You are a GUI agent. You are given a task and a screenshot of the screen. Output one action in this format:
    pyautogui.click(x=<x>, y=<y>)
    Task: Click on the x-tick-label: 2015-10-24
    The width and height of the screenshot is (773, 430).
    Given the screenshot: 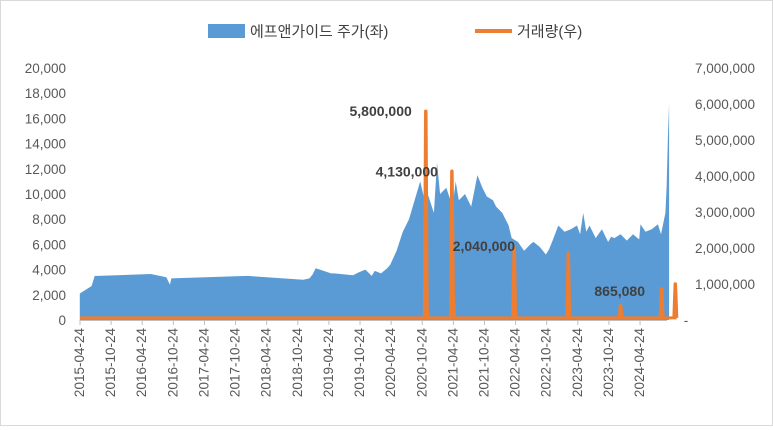 What is the action you would take?
    pyautogui.click(x=110, y=363)
    